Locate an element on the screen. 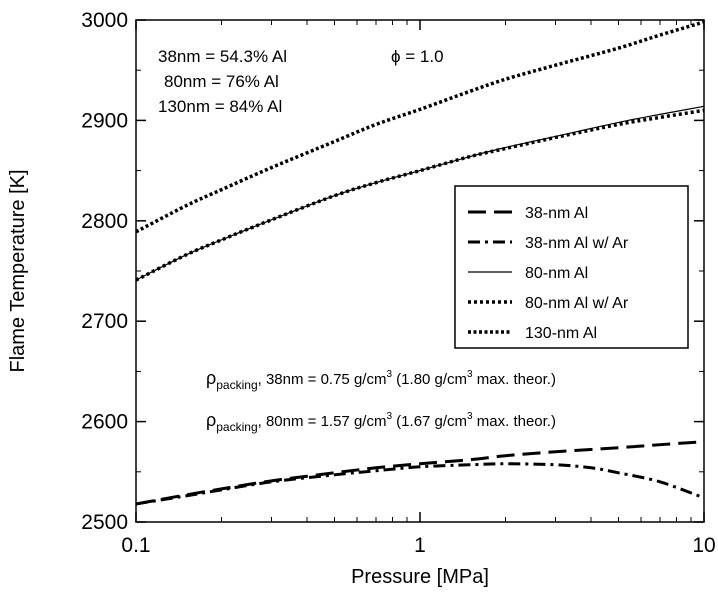  packing2-end: max. theor.) is located at coordinates (514, 421).